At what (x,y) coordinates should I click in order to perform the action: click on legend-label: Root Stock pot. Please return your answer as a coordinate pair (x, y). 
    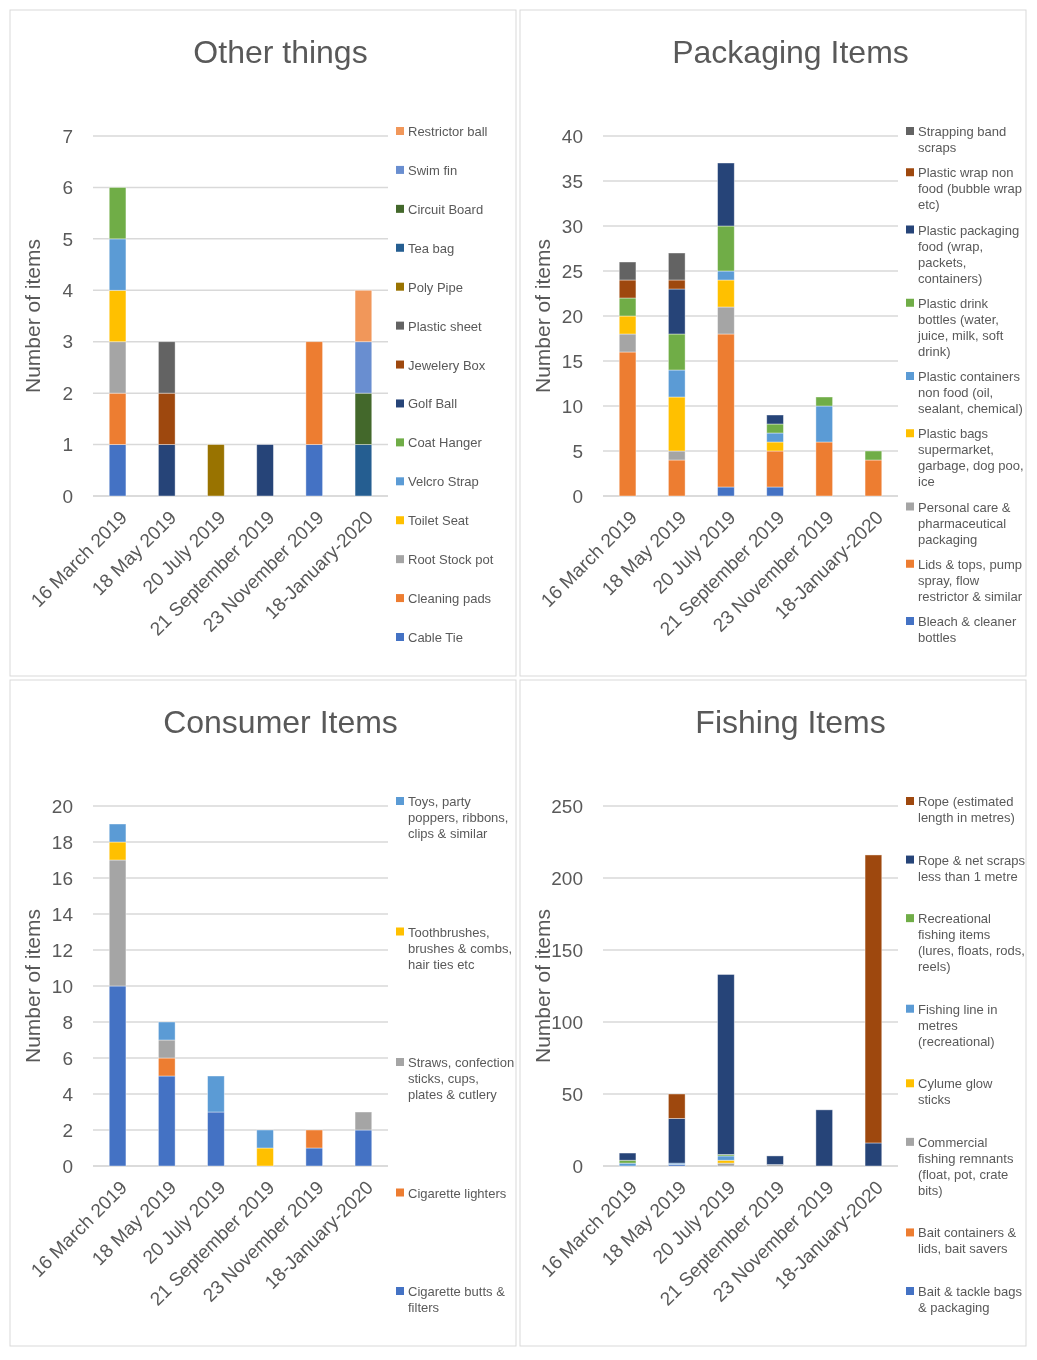
    Looking at the image, I should click on (451, 560).